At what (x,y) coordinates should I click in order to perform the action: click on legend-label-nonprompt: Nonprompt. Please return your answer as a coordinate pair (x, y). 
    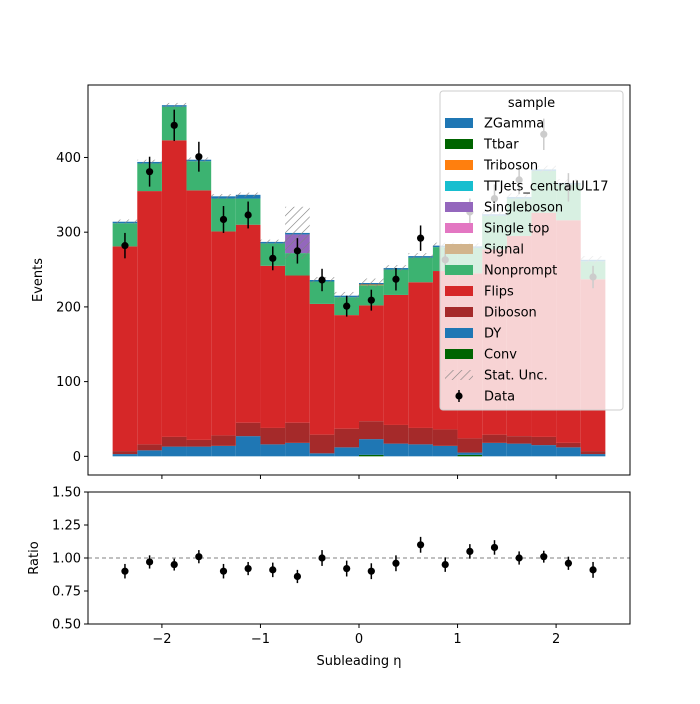
    Looking at the image, I should click on (520, 271).